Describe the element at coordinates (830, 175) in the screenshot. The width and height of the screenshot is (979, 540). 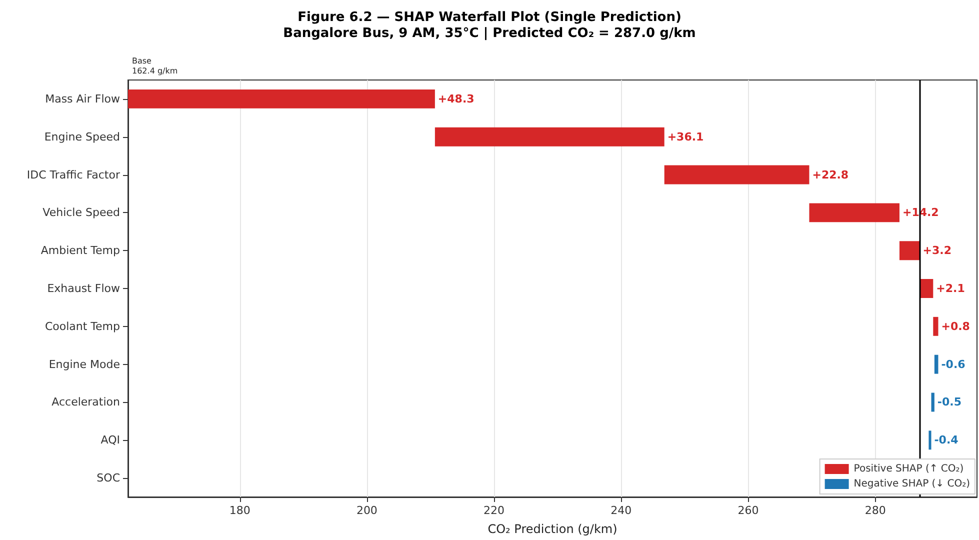
I see `data-label: +22.8` at that location.